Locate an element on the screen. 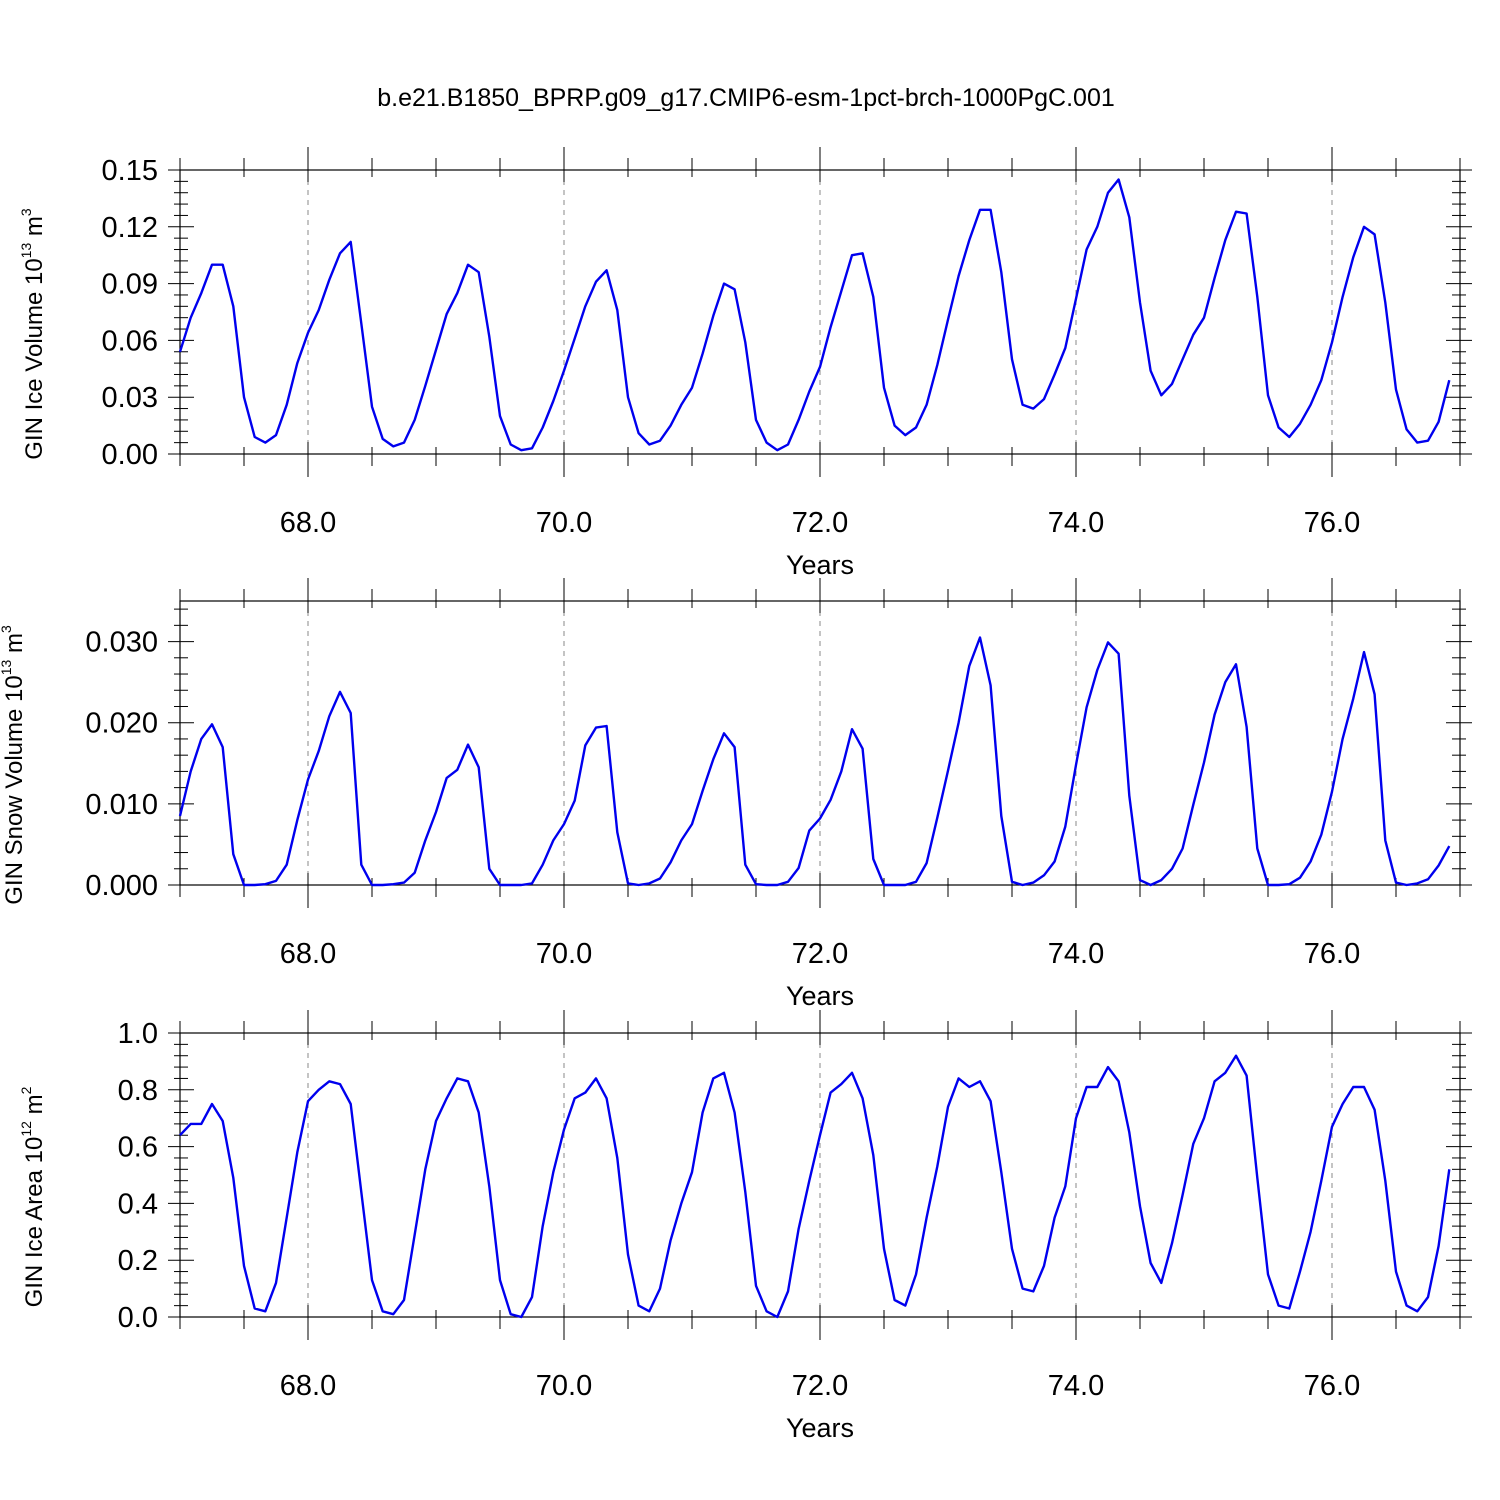  y-tick-label: 0.06 is located at coordinates (130, 341).